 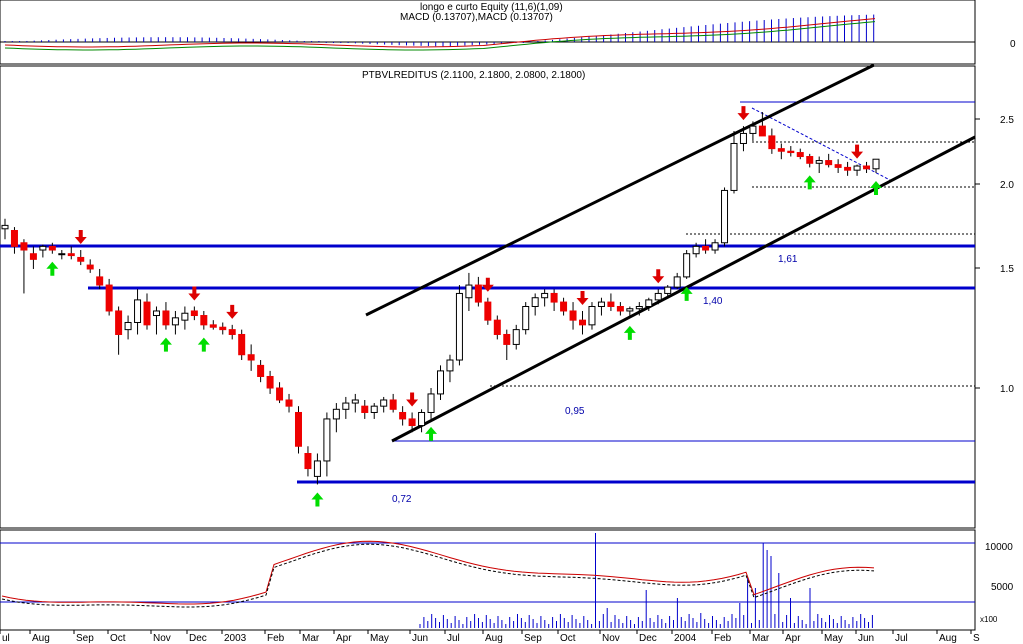 What do you see at coordinates (685, 638) in the screenshot?
I see `x-tick-label: 2004` at bounding box center [685, 638].